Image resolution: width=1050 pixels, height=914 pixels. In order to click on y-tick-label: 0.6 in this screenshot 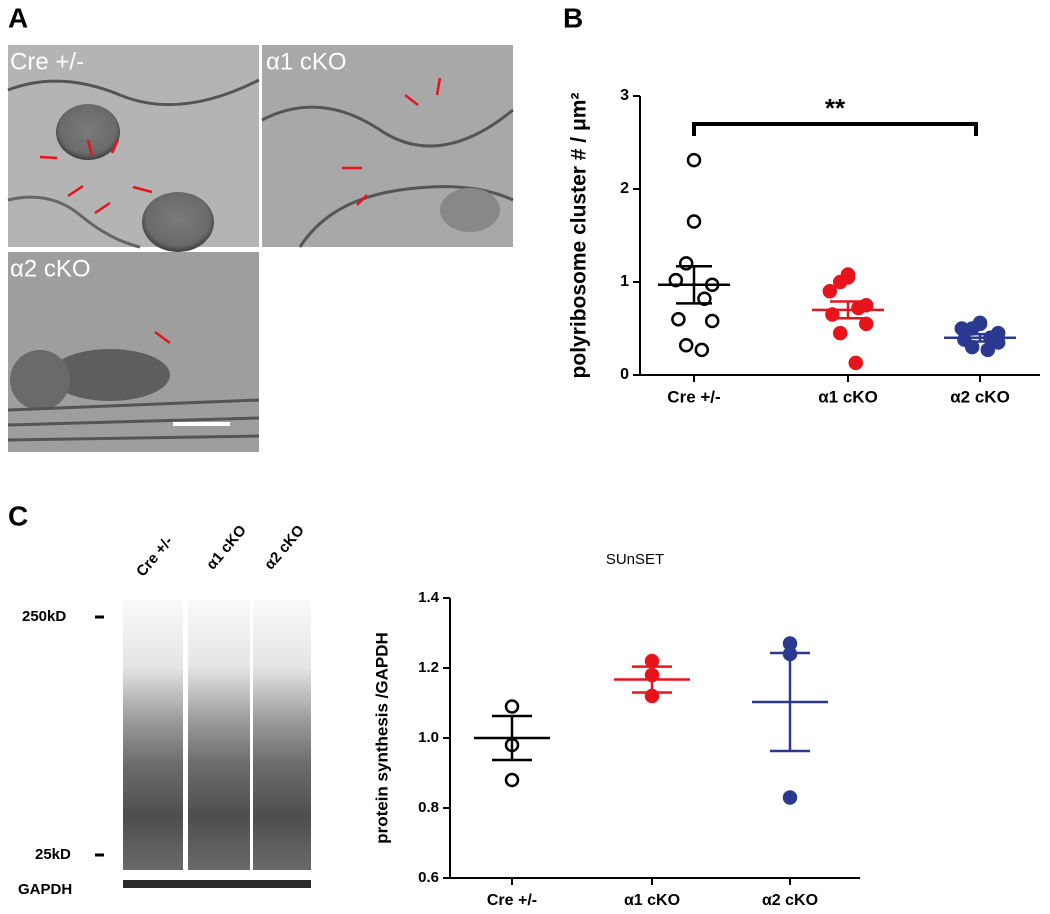, I will do `click(428, 877)`.